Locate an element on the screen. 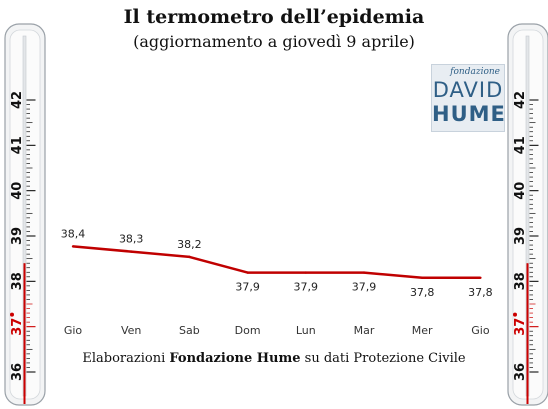 Image resolution: width=548 pixels, height=409 pixels. data-label: 38,2 is located at coordinates (189, 244).